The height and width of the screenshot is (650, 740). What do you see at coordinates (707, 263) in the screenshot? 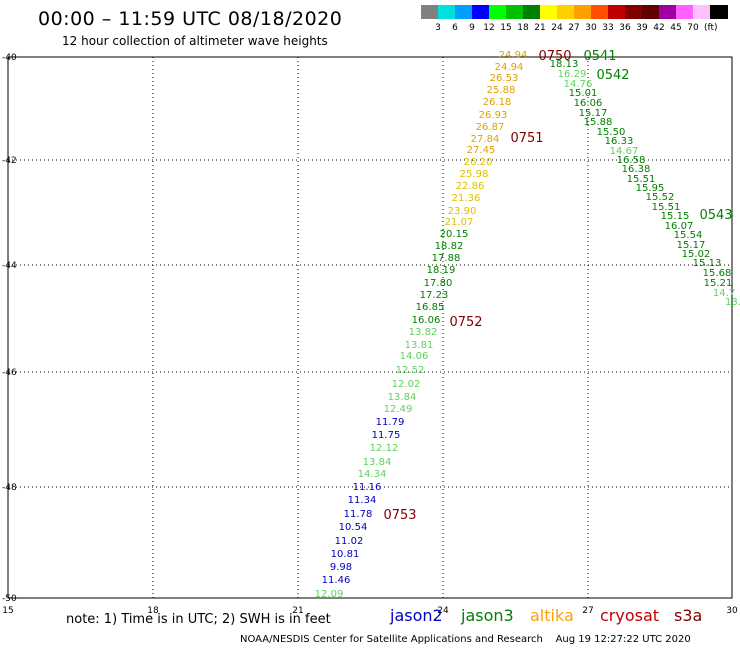
I see `wave-height-label: 15.13` at bounding box center [707, 263].